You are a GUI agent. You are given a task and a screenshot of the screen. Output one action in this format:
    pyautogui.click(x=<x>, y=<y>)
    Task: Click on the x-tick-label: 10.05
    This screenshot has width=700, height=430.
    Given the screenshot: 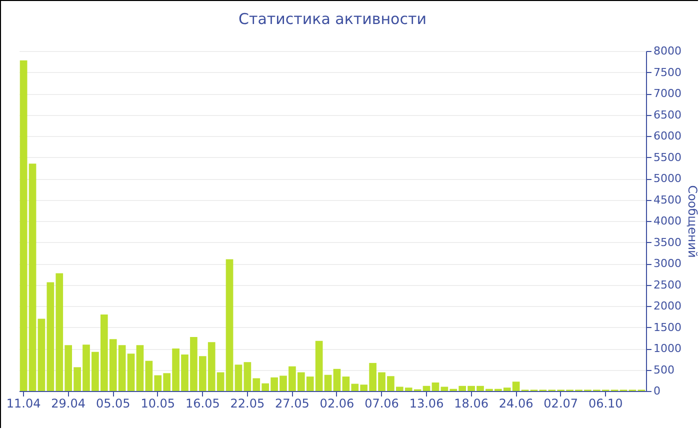 What is the action you would take?
    pyautogui.click(x=158, y=403)
    